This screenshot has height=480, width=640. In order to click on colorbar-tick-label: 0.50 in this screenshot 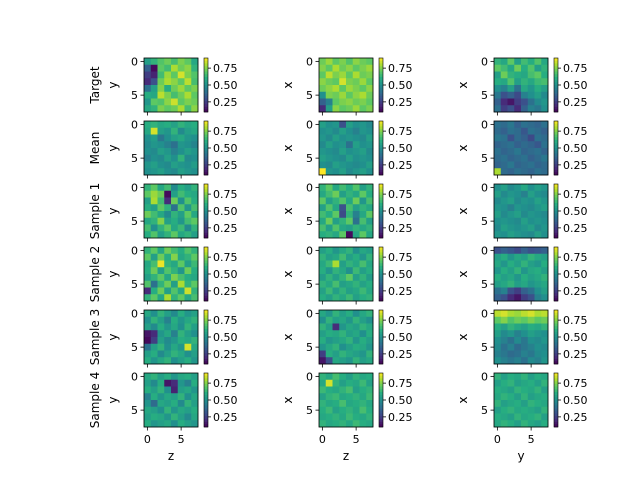, I will do `click(400, 85)`.